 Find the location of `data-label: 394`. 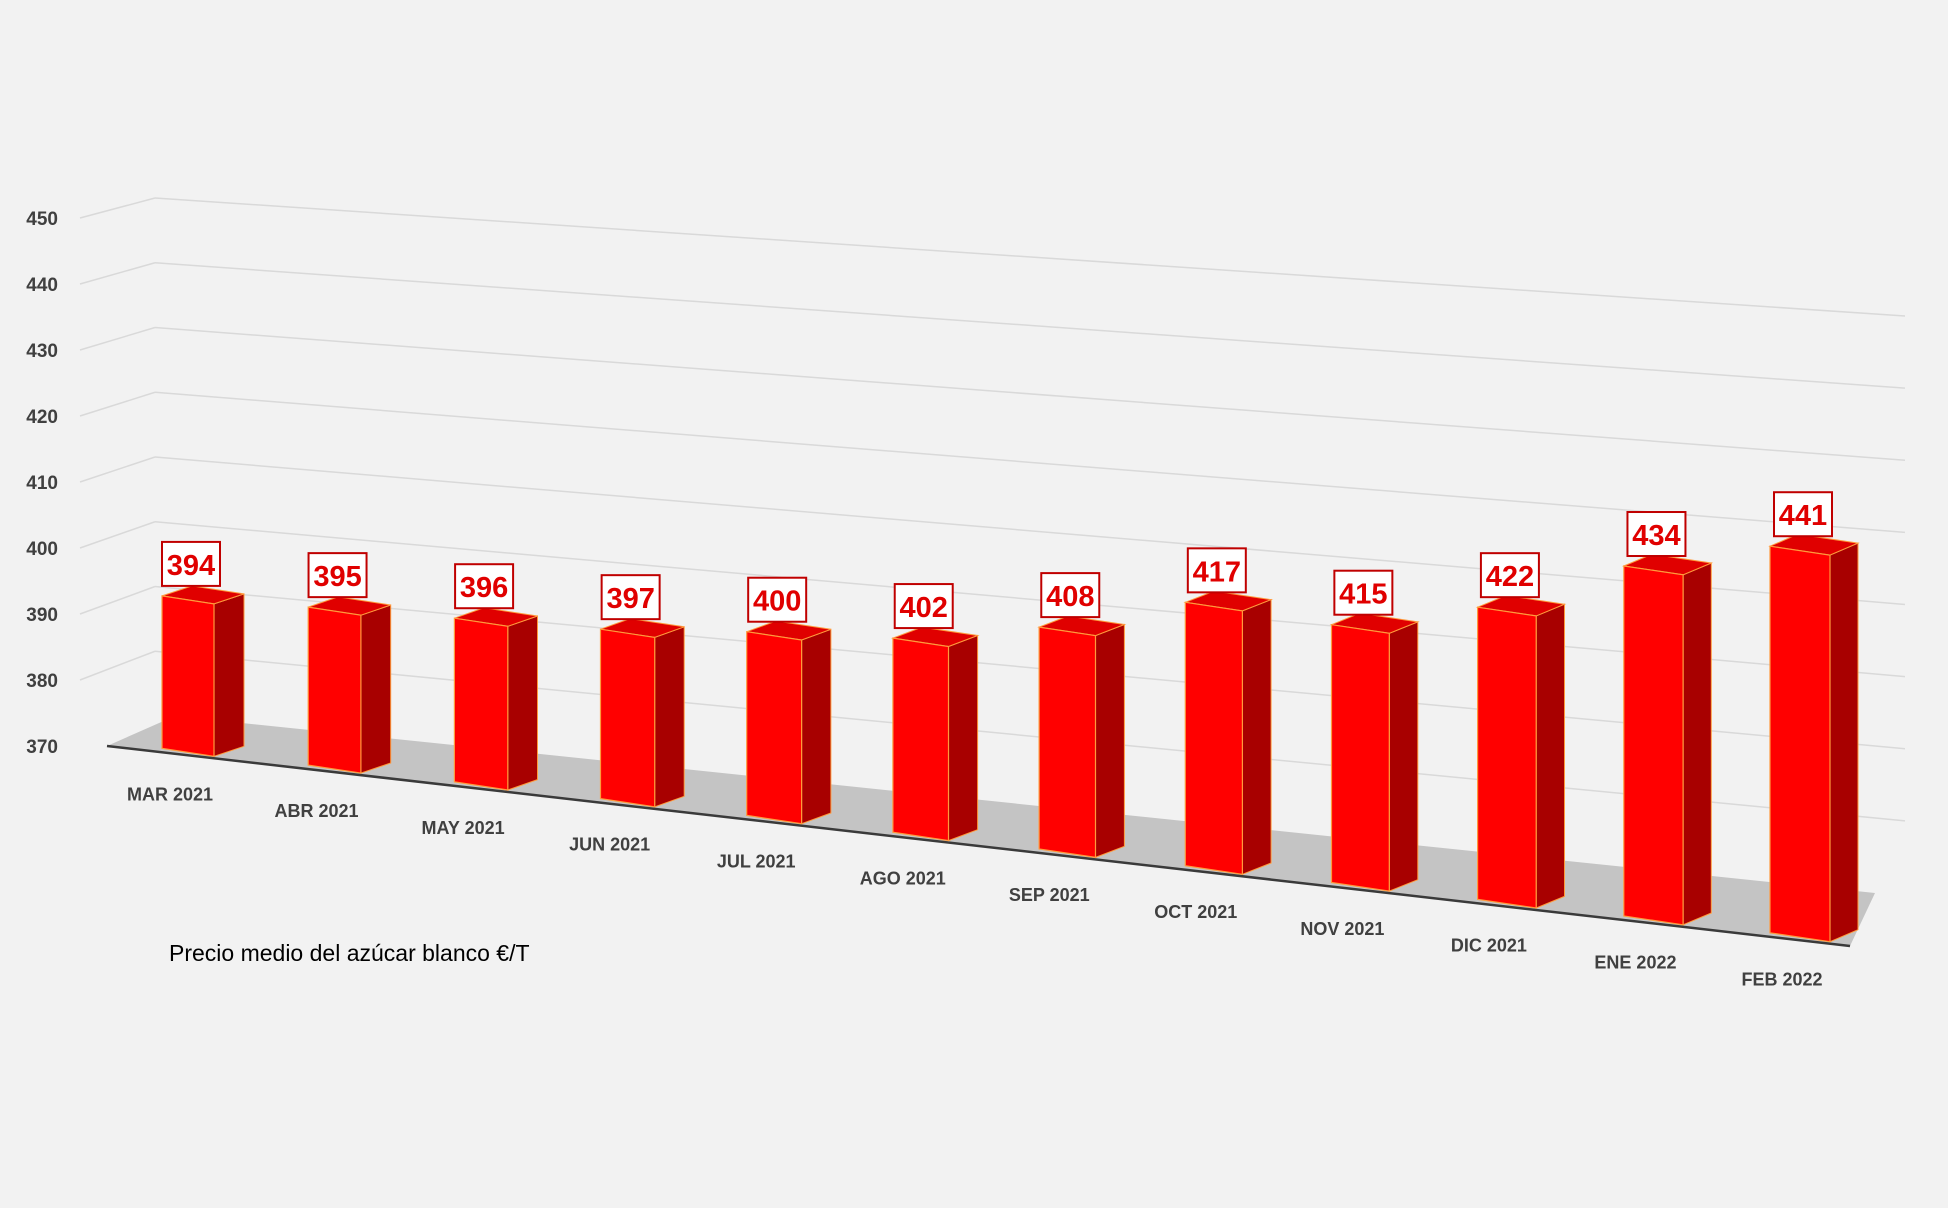

data-label: 394 is located at coordinates (191, 563).